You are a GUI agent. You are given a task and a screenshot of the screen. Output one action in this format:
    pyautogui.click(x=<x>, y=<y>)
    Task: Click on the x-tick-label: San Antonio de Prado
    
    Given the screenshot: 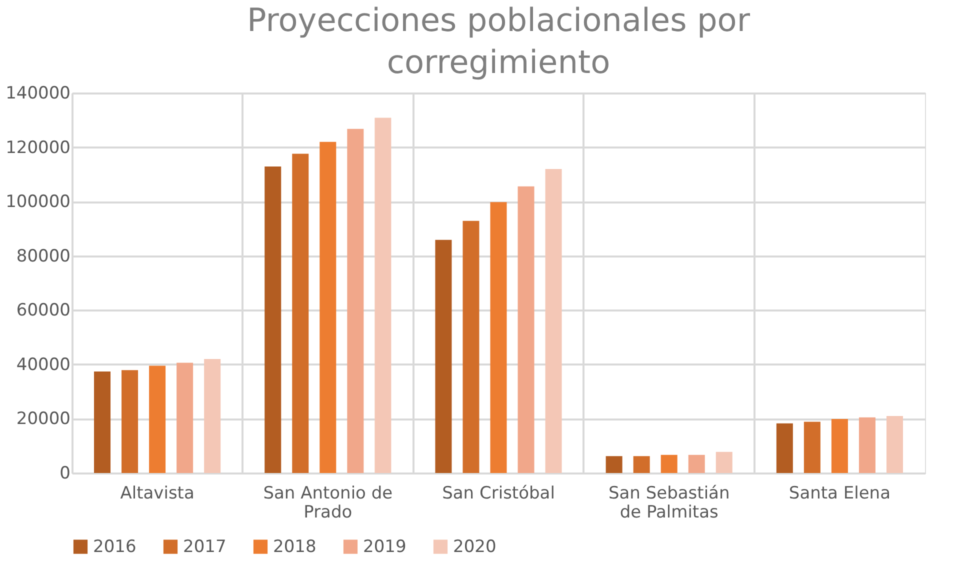 What is the action you would take?
    pyautogui.click(x=328, y=503)
    